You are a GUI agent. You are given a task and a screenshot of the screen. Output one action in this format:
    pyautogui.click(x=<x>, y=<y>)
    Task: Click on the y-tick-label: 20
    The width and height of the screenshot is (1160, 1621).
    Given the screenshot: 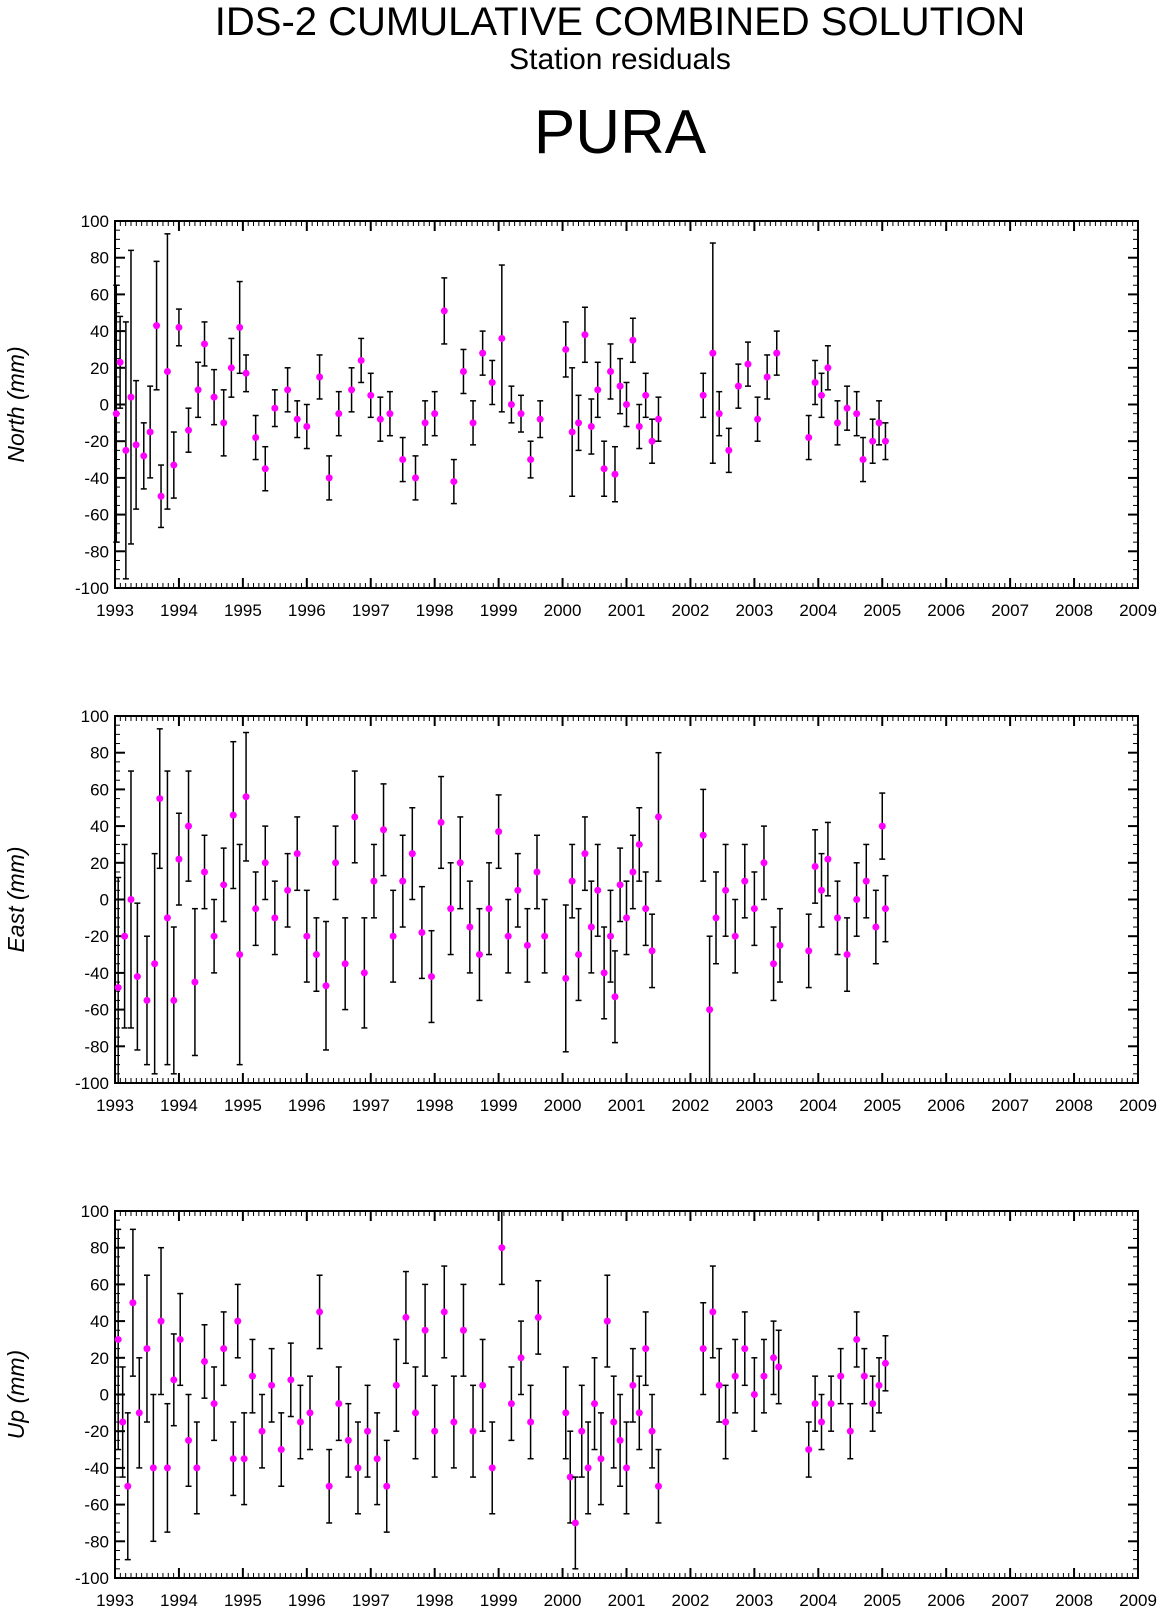 What is the action you would take?
    pyautogui.click(x=99, y=1358)
    